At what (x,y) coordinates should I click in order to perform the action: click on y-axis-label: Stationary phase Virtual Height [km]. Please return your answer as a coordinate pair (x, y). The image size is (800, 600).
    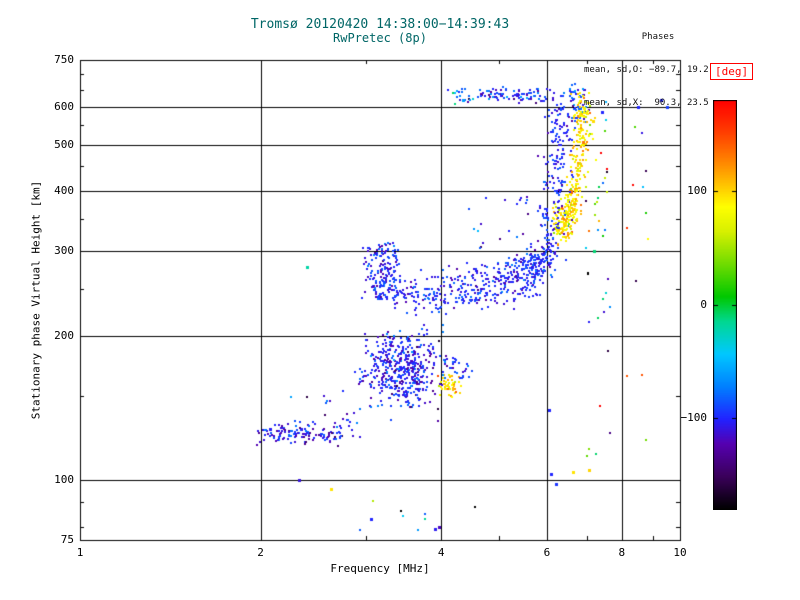
    Looking at the image, I should click on (36, 300).